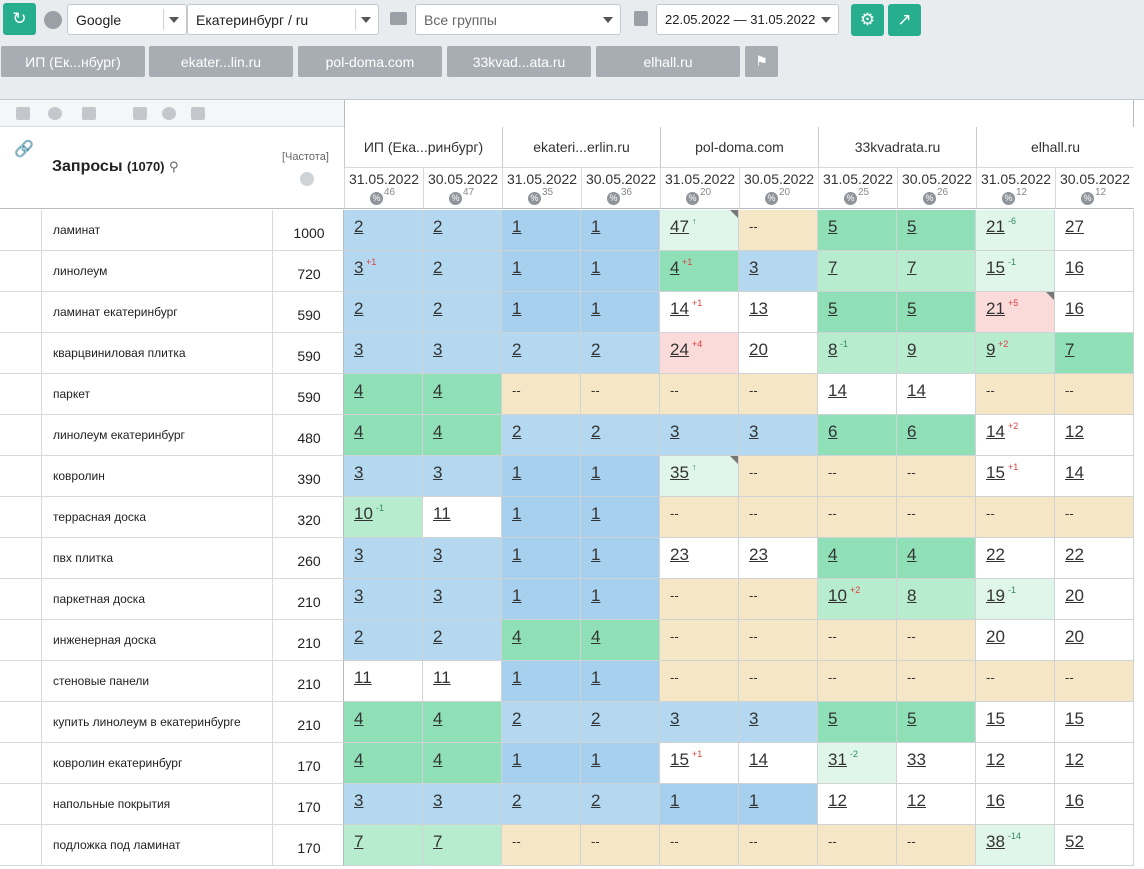 The image size is (1144, 869). I want to click on query-text: паркетная доска, so click(157, 599).